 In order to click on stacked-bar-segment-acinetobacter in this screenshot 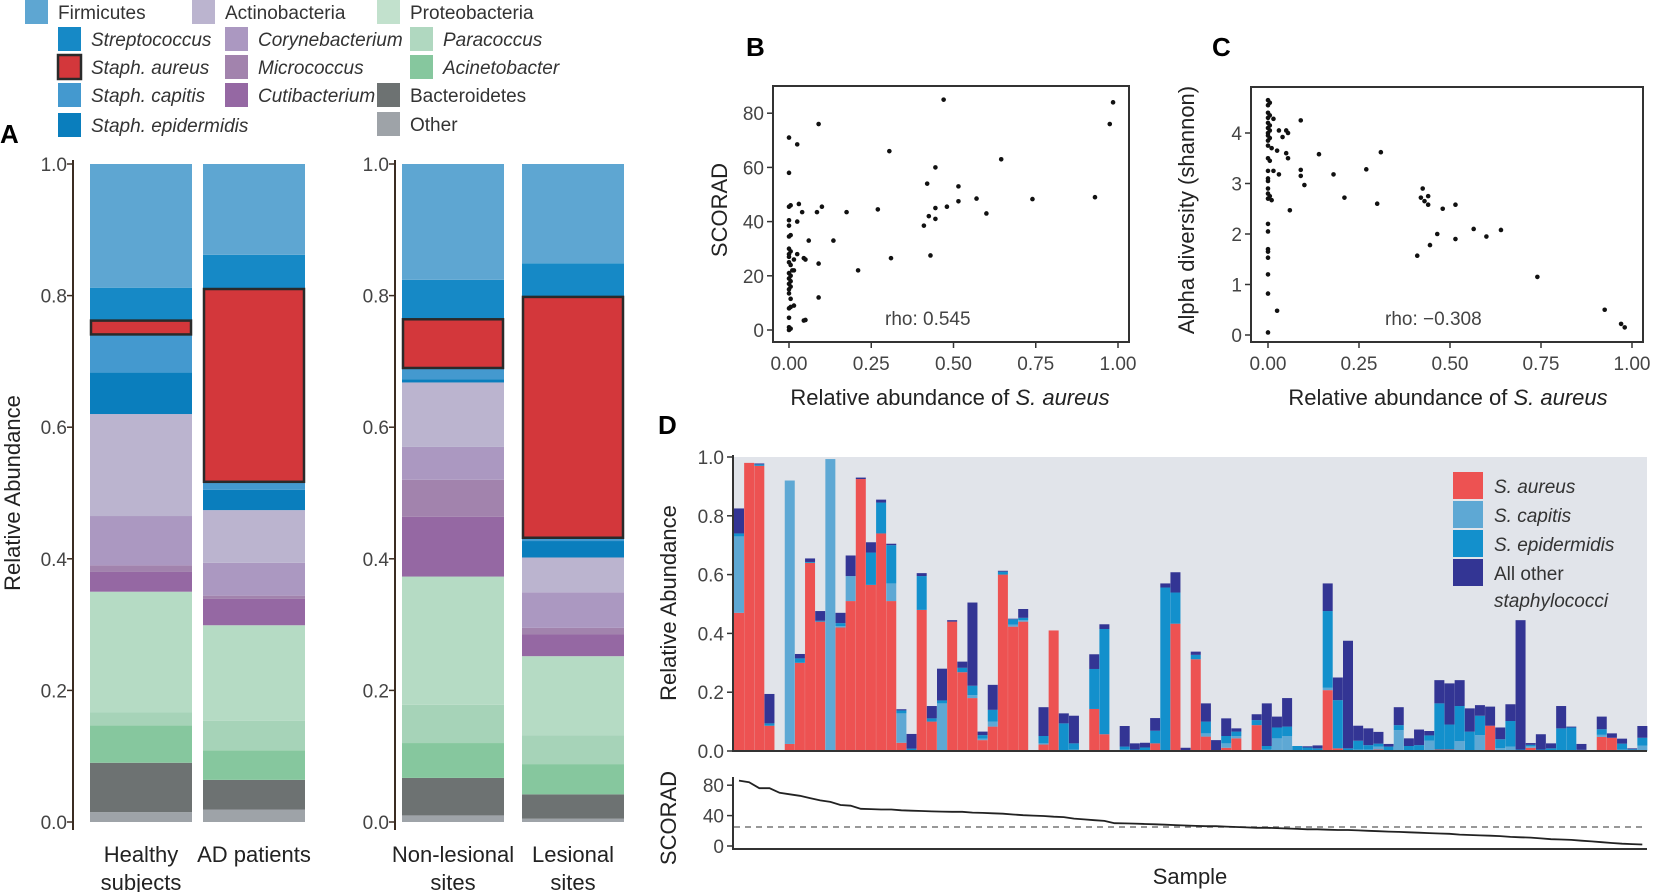, I will do `click(453, 760)`.